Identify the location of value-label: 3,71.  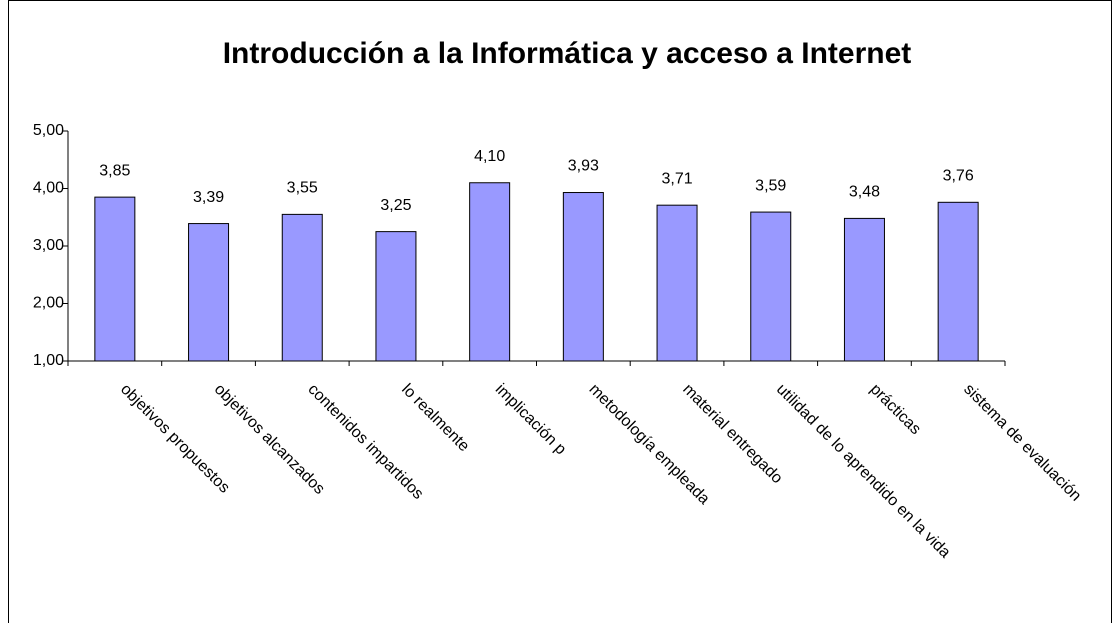
(676, 178).